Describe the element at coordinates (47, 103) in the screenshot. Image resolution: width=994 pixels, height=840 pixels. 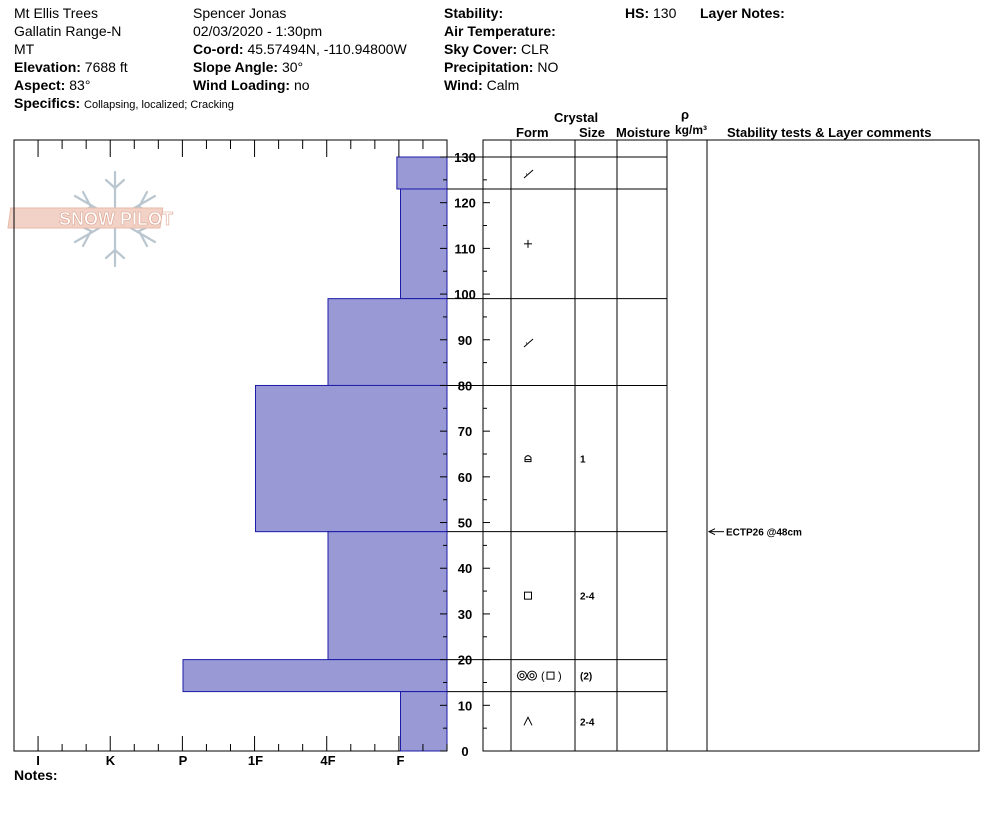
I see `specifics-label: Specifics:` at that location.